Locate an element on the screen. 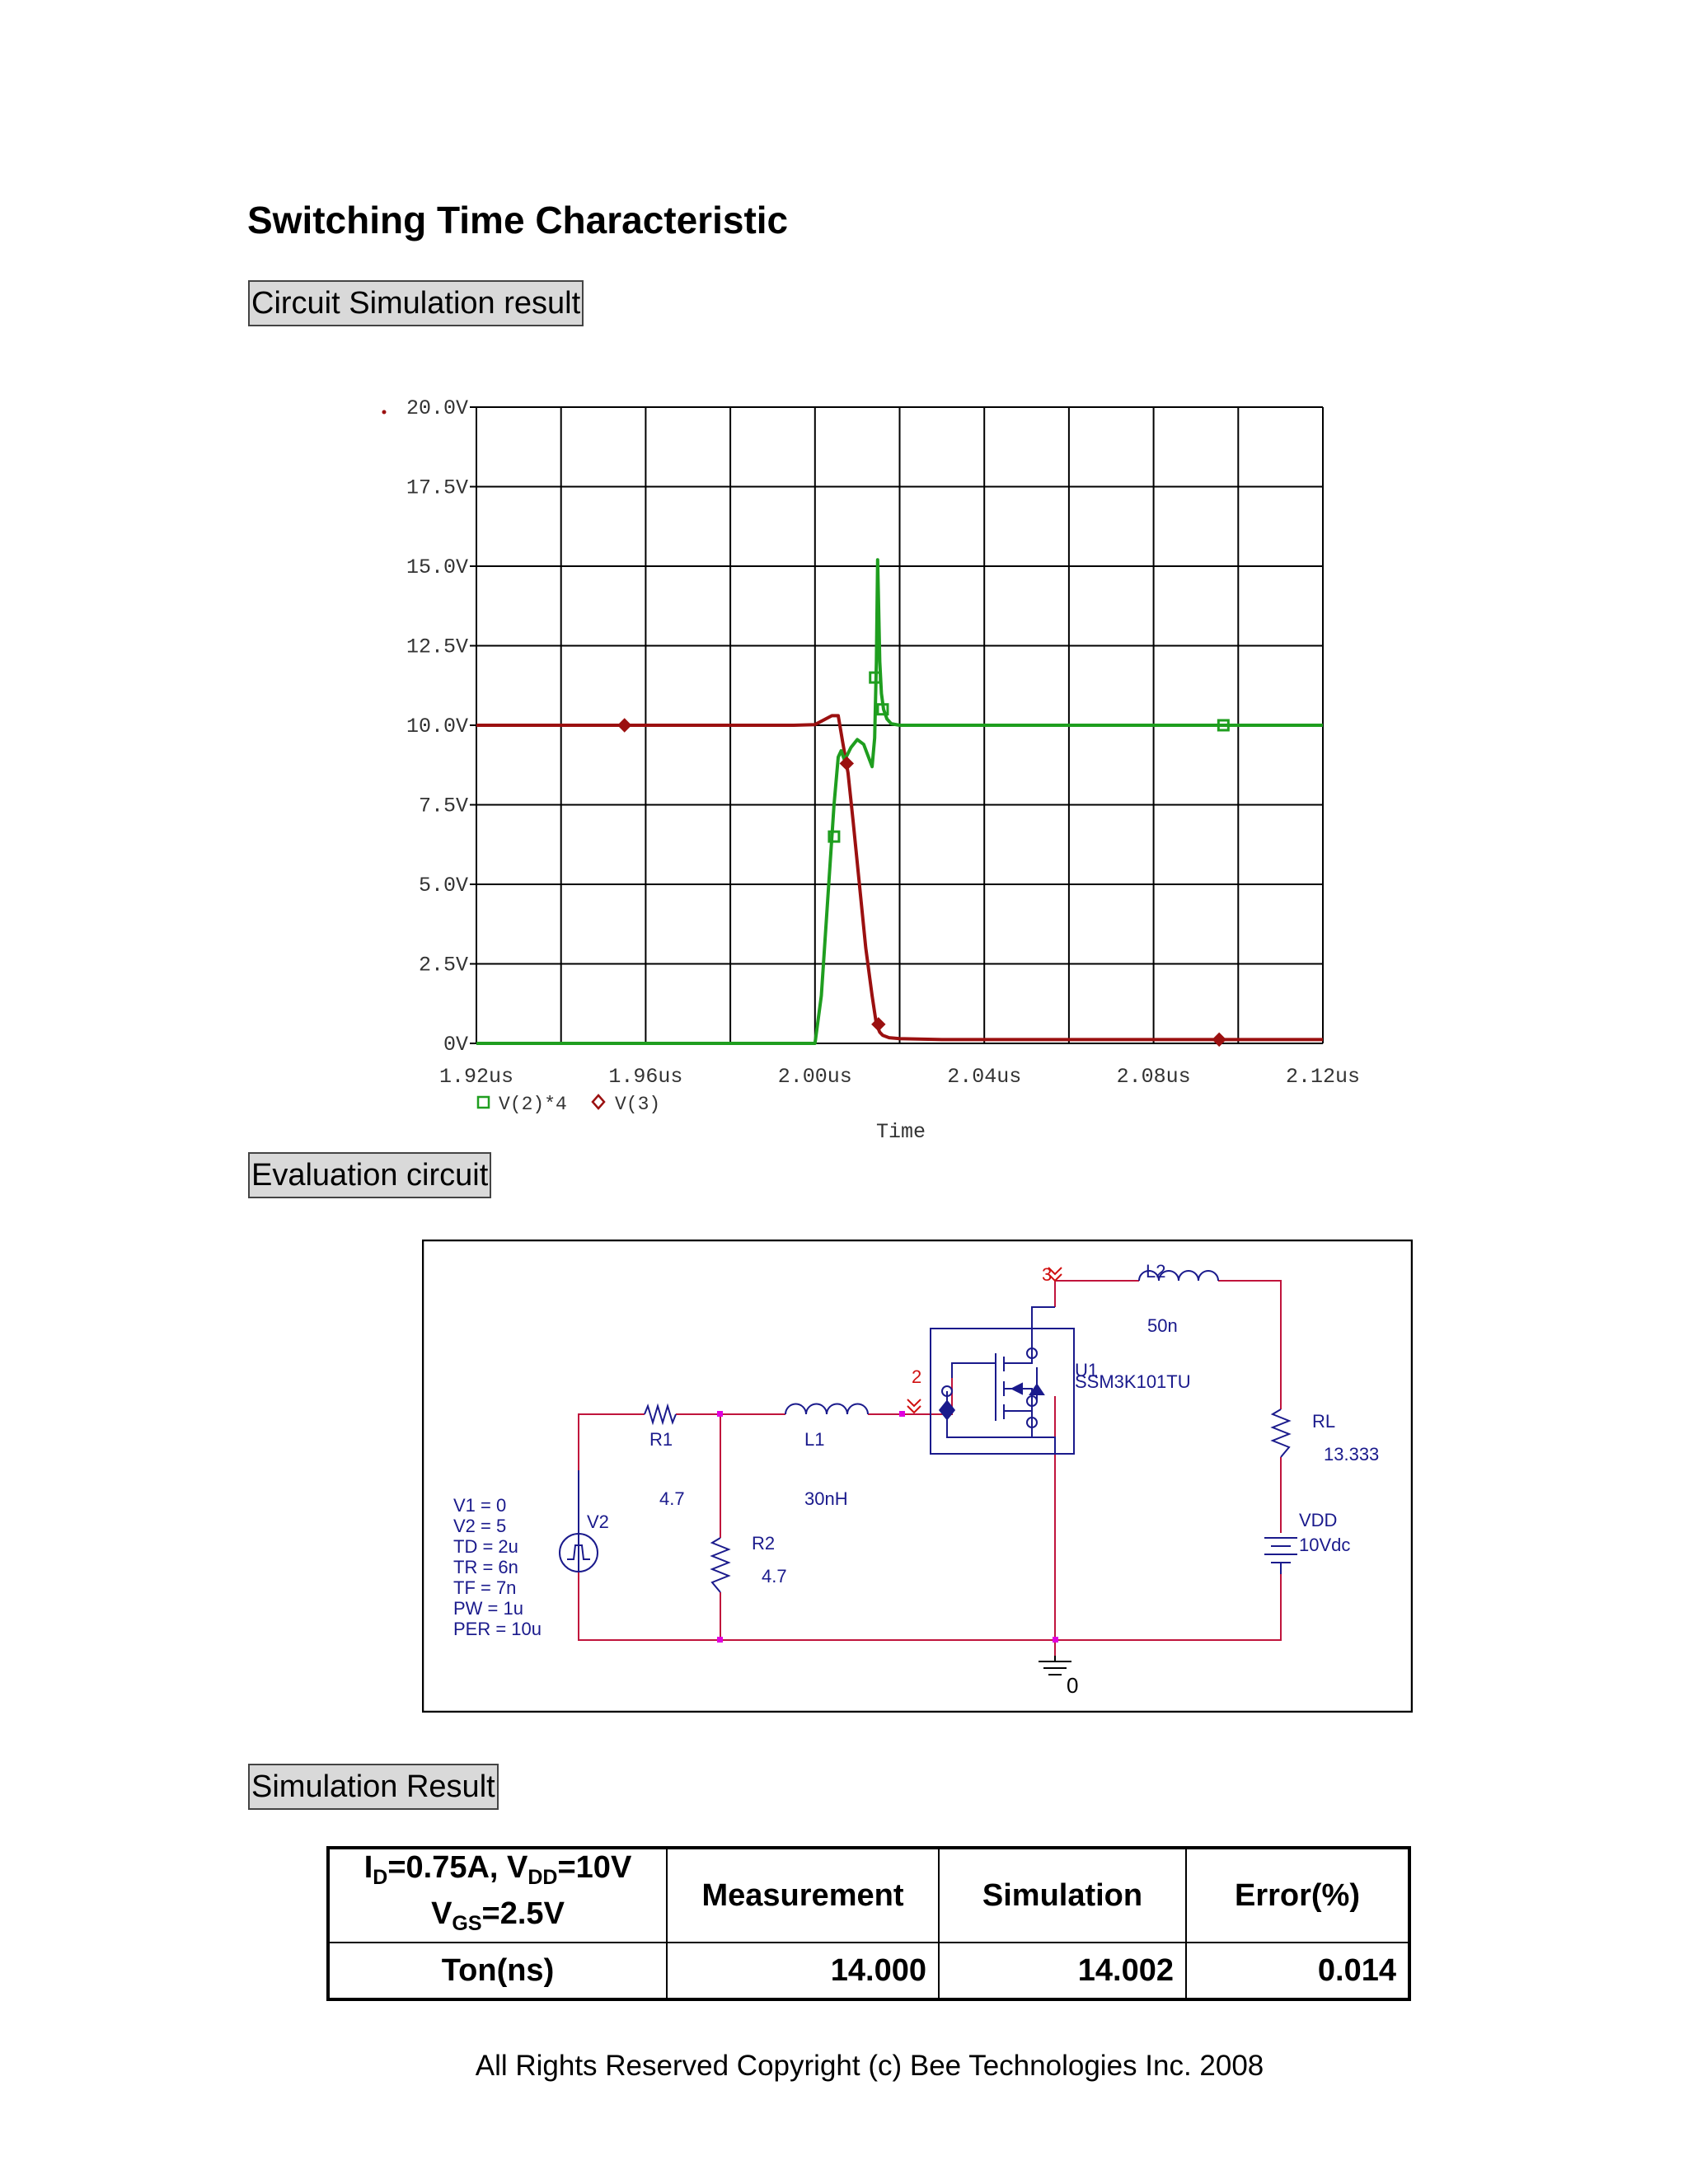 Image resolution: width=1688 pixels, height=2184 pixels. x-tick-label: 2.08us is located at coordinates (1154, 1077).